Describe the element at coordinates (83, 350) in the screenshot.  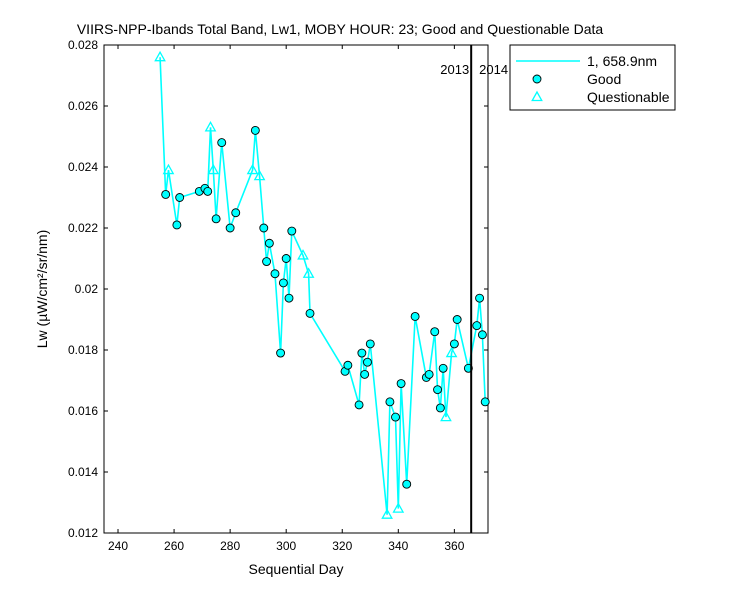
I see `y-tick-label: 0.018` at that location.